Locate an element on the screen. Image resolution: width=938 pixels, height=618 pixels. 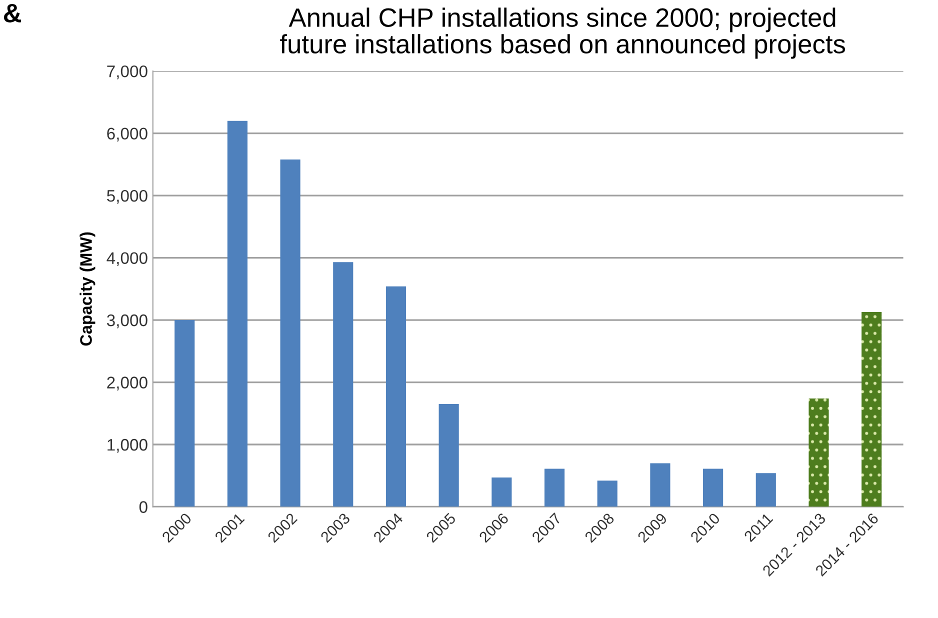
y-tick-label: 3,000 is located at coordinates (127, 321).